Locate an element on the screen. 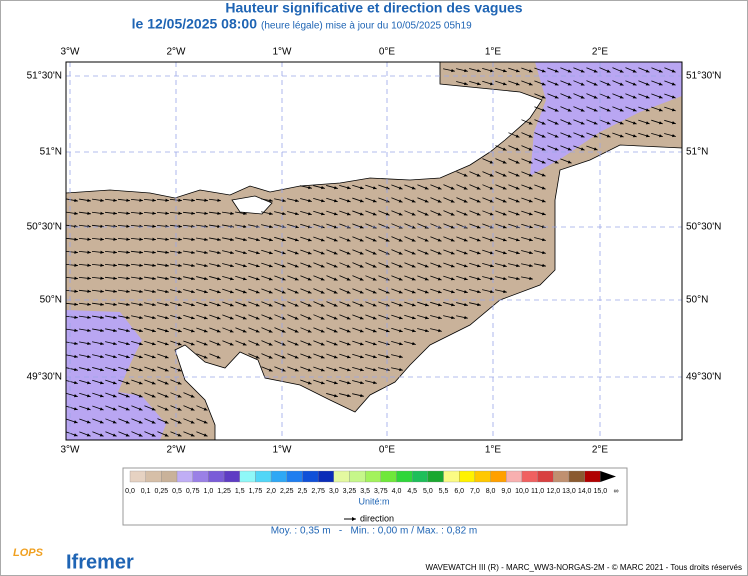 The width and height of the screenshot is (748, 576). legend-label: 8,0 is located at coordinates (491, 491).